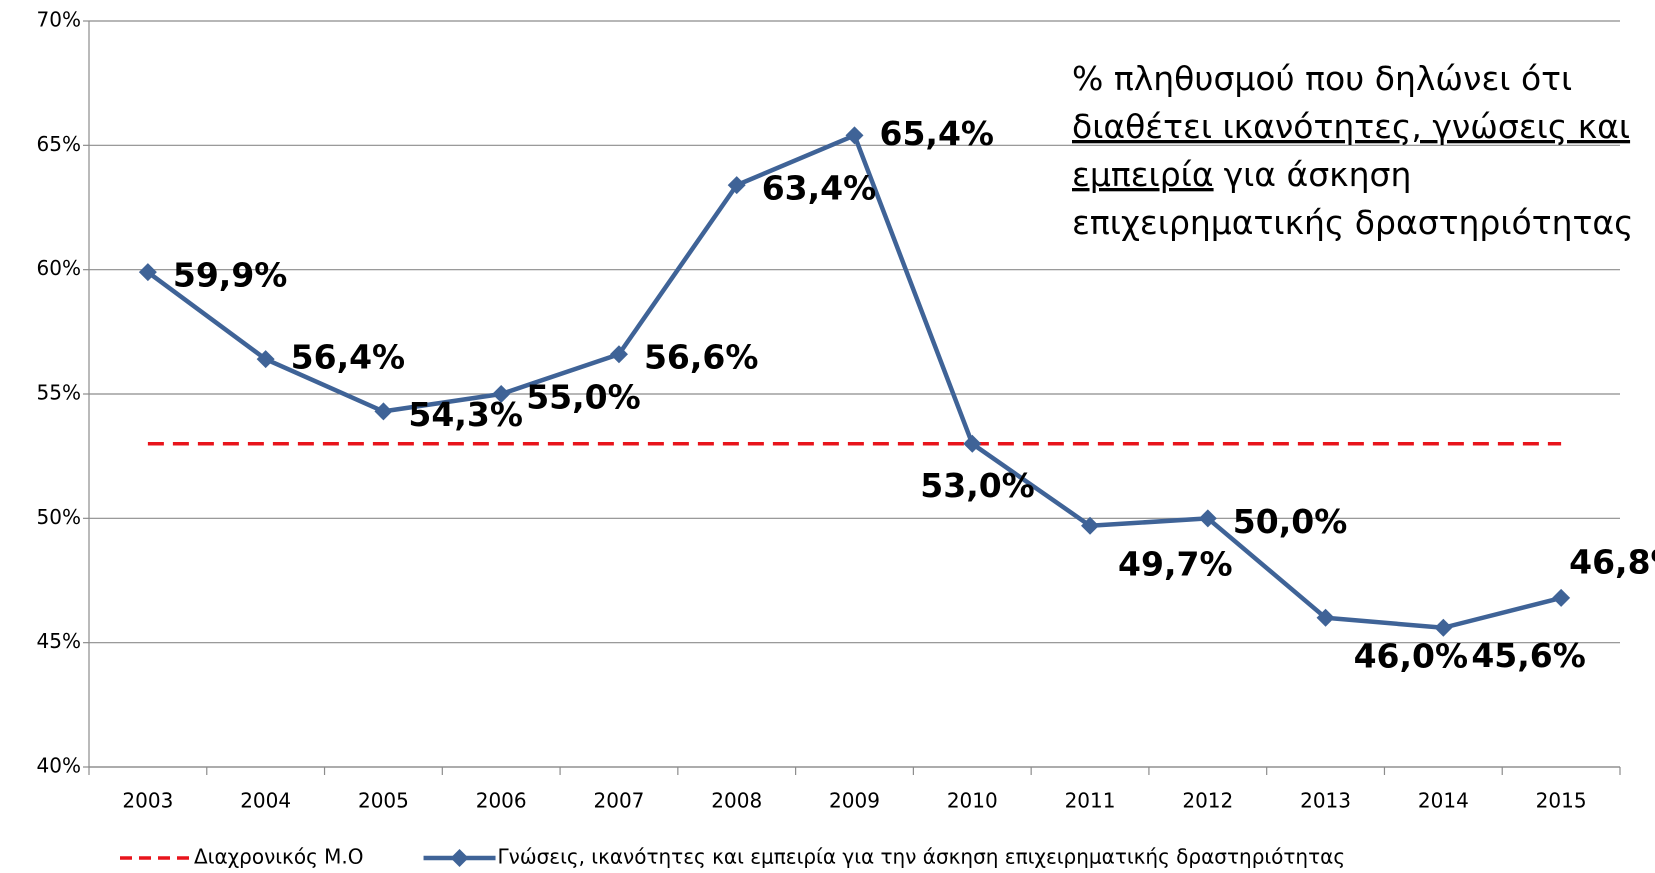 The height and width of the screenshot is (873, 1655). What do you see at coordinates (1322, 78) in the screenshot?
I see `annotation-part: % πληθυσμού που δηλώνει ότι` at bounding box center [1322, 78].